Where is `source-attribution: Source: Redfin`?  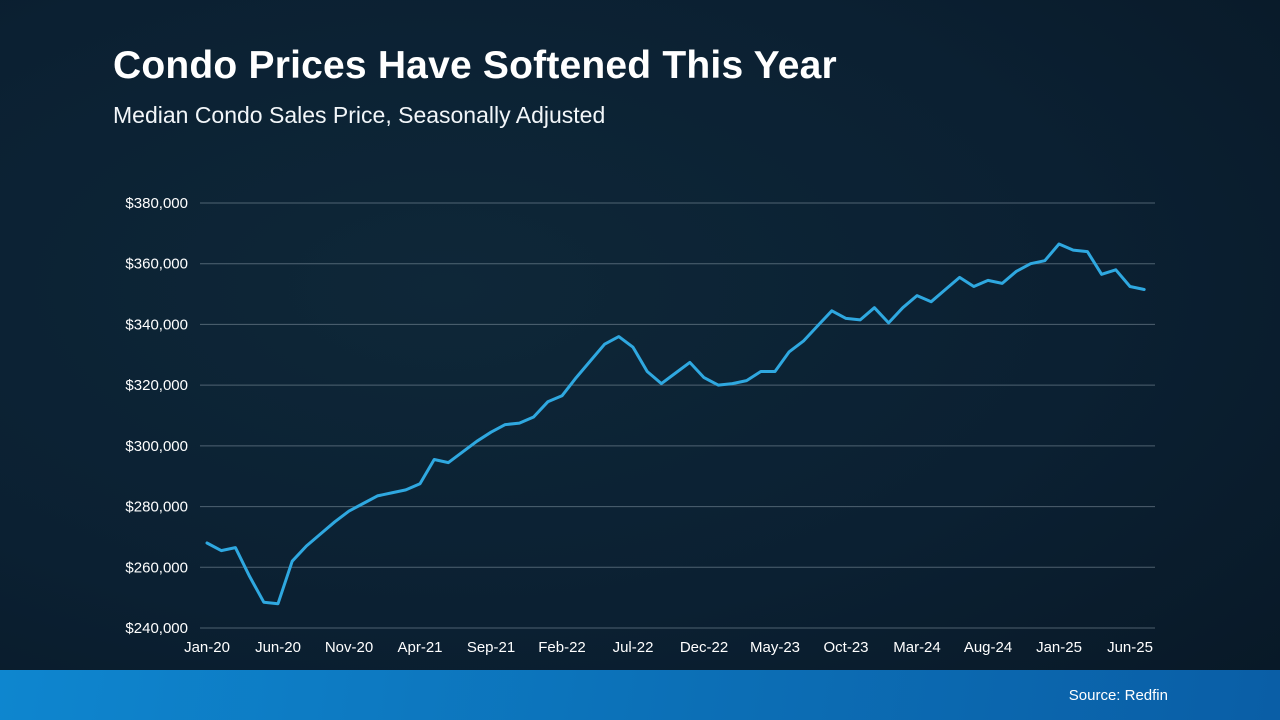 source-attribution: Source: Redfin is located at coordinates (1118, 695).